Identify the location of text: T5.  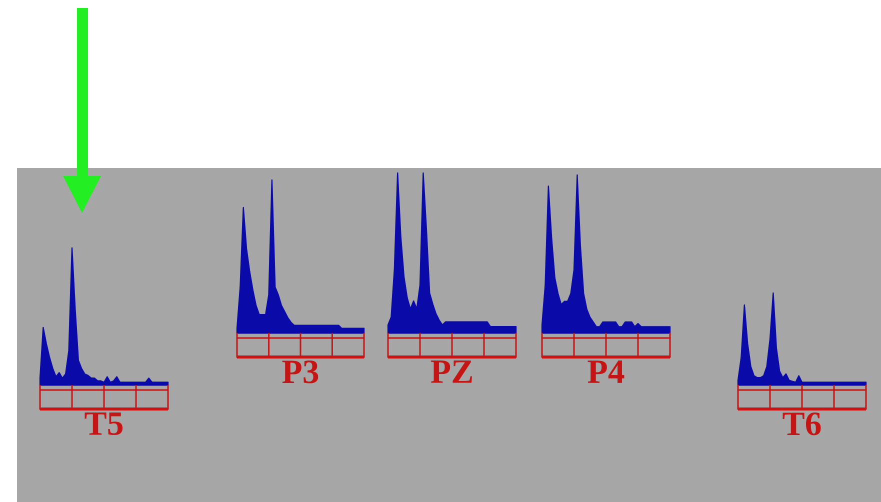
(103, 424).